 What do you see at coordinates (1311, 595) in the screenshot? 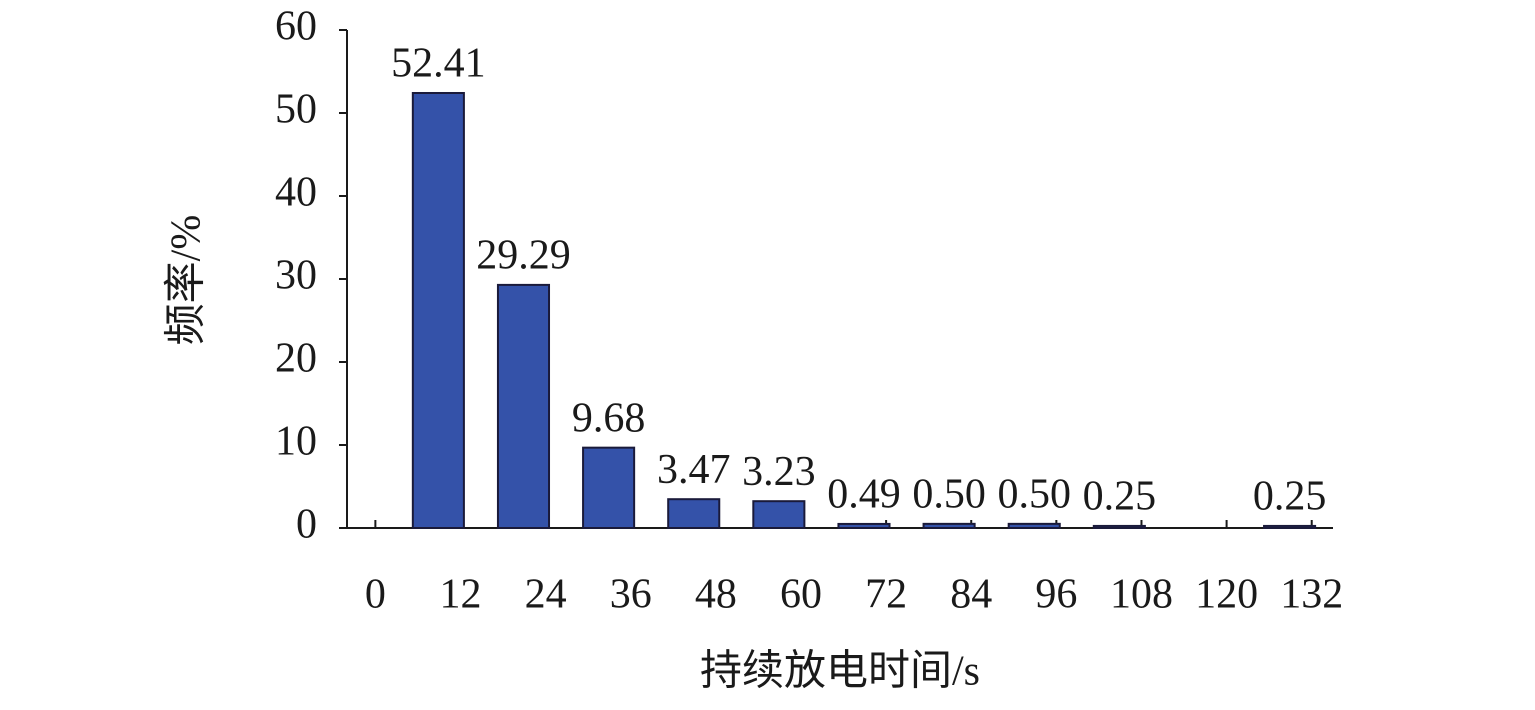
I see `x-tick-label: 132` at bounding box center [1311, 595].